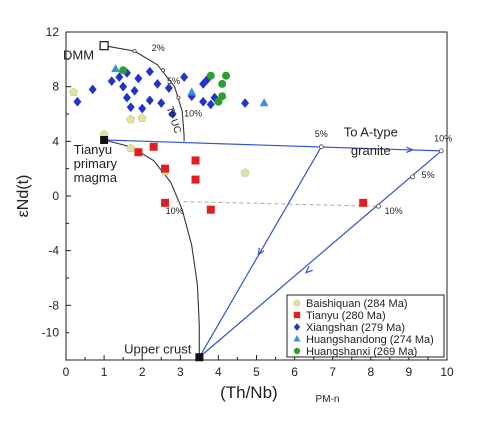  Describe the element at coordinates (55, 87) in the screenshot. I see `y-tick-label: 8` at that location.